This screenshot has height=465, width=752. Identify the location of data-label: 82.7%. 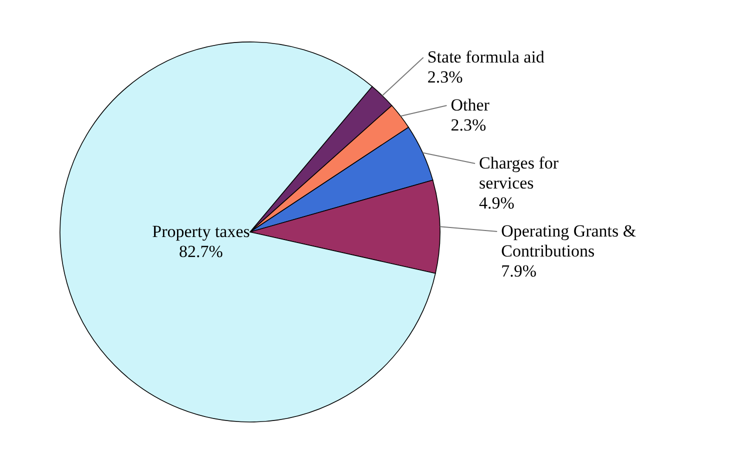
(201, 251).